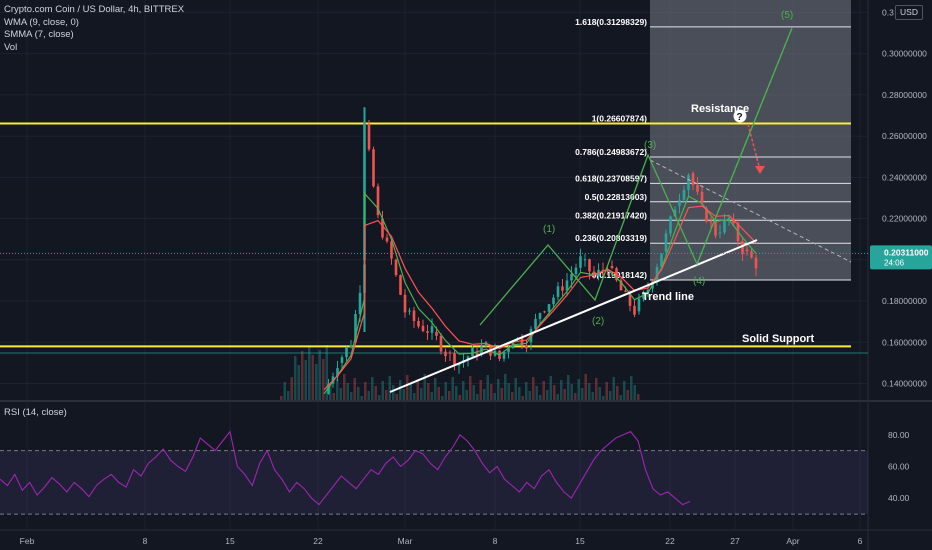 The height and width of the screenshot is (550, 932). I want to click on rsi-pane, so click(434, 472).